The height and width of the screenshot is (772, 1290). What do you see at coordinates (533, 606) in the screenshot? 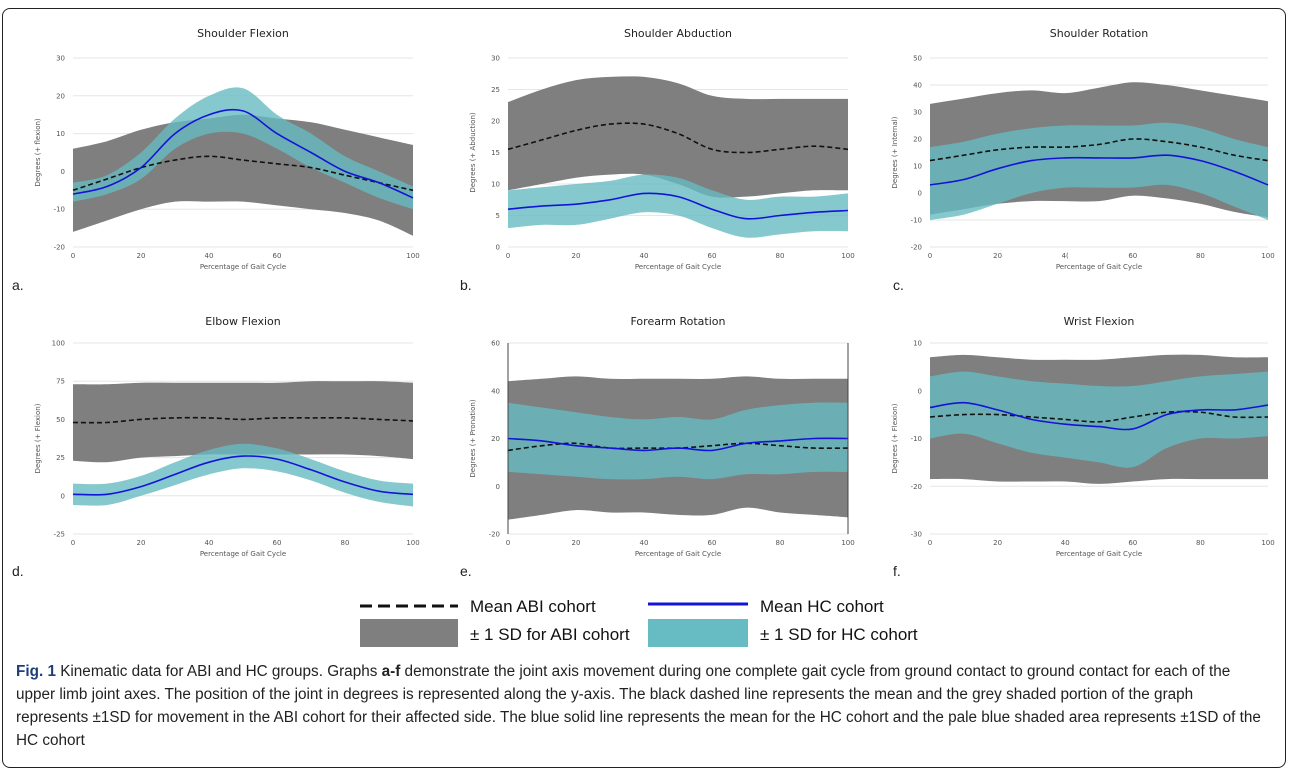
I see `legend-abi-mean-label: Mean ABI cohort` at bounding box center [533, 606].